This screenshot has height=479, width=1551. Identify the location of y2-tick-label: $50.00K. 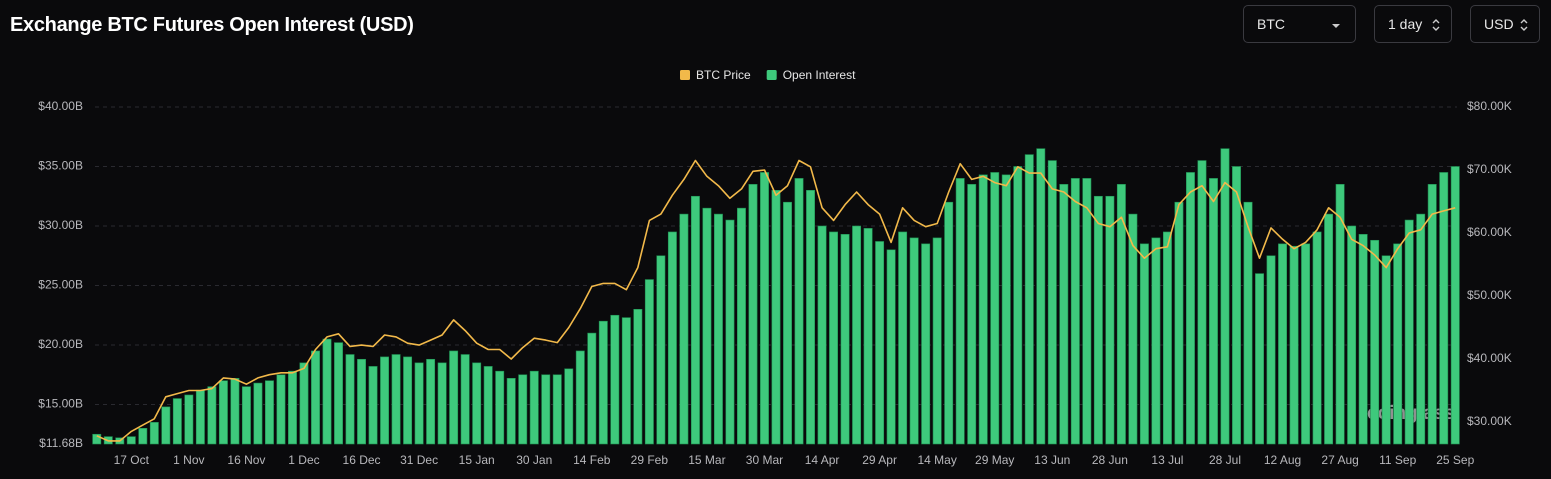
(1489, 295).